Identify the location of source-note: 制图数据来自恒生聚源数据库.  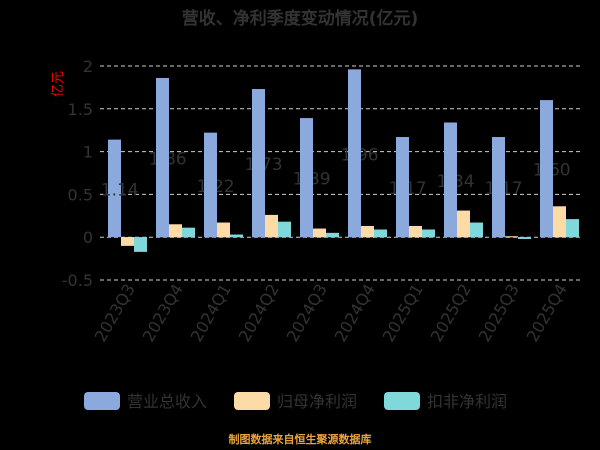
(300, 439).